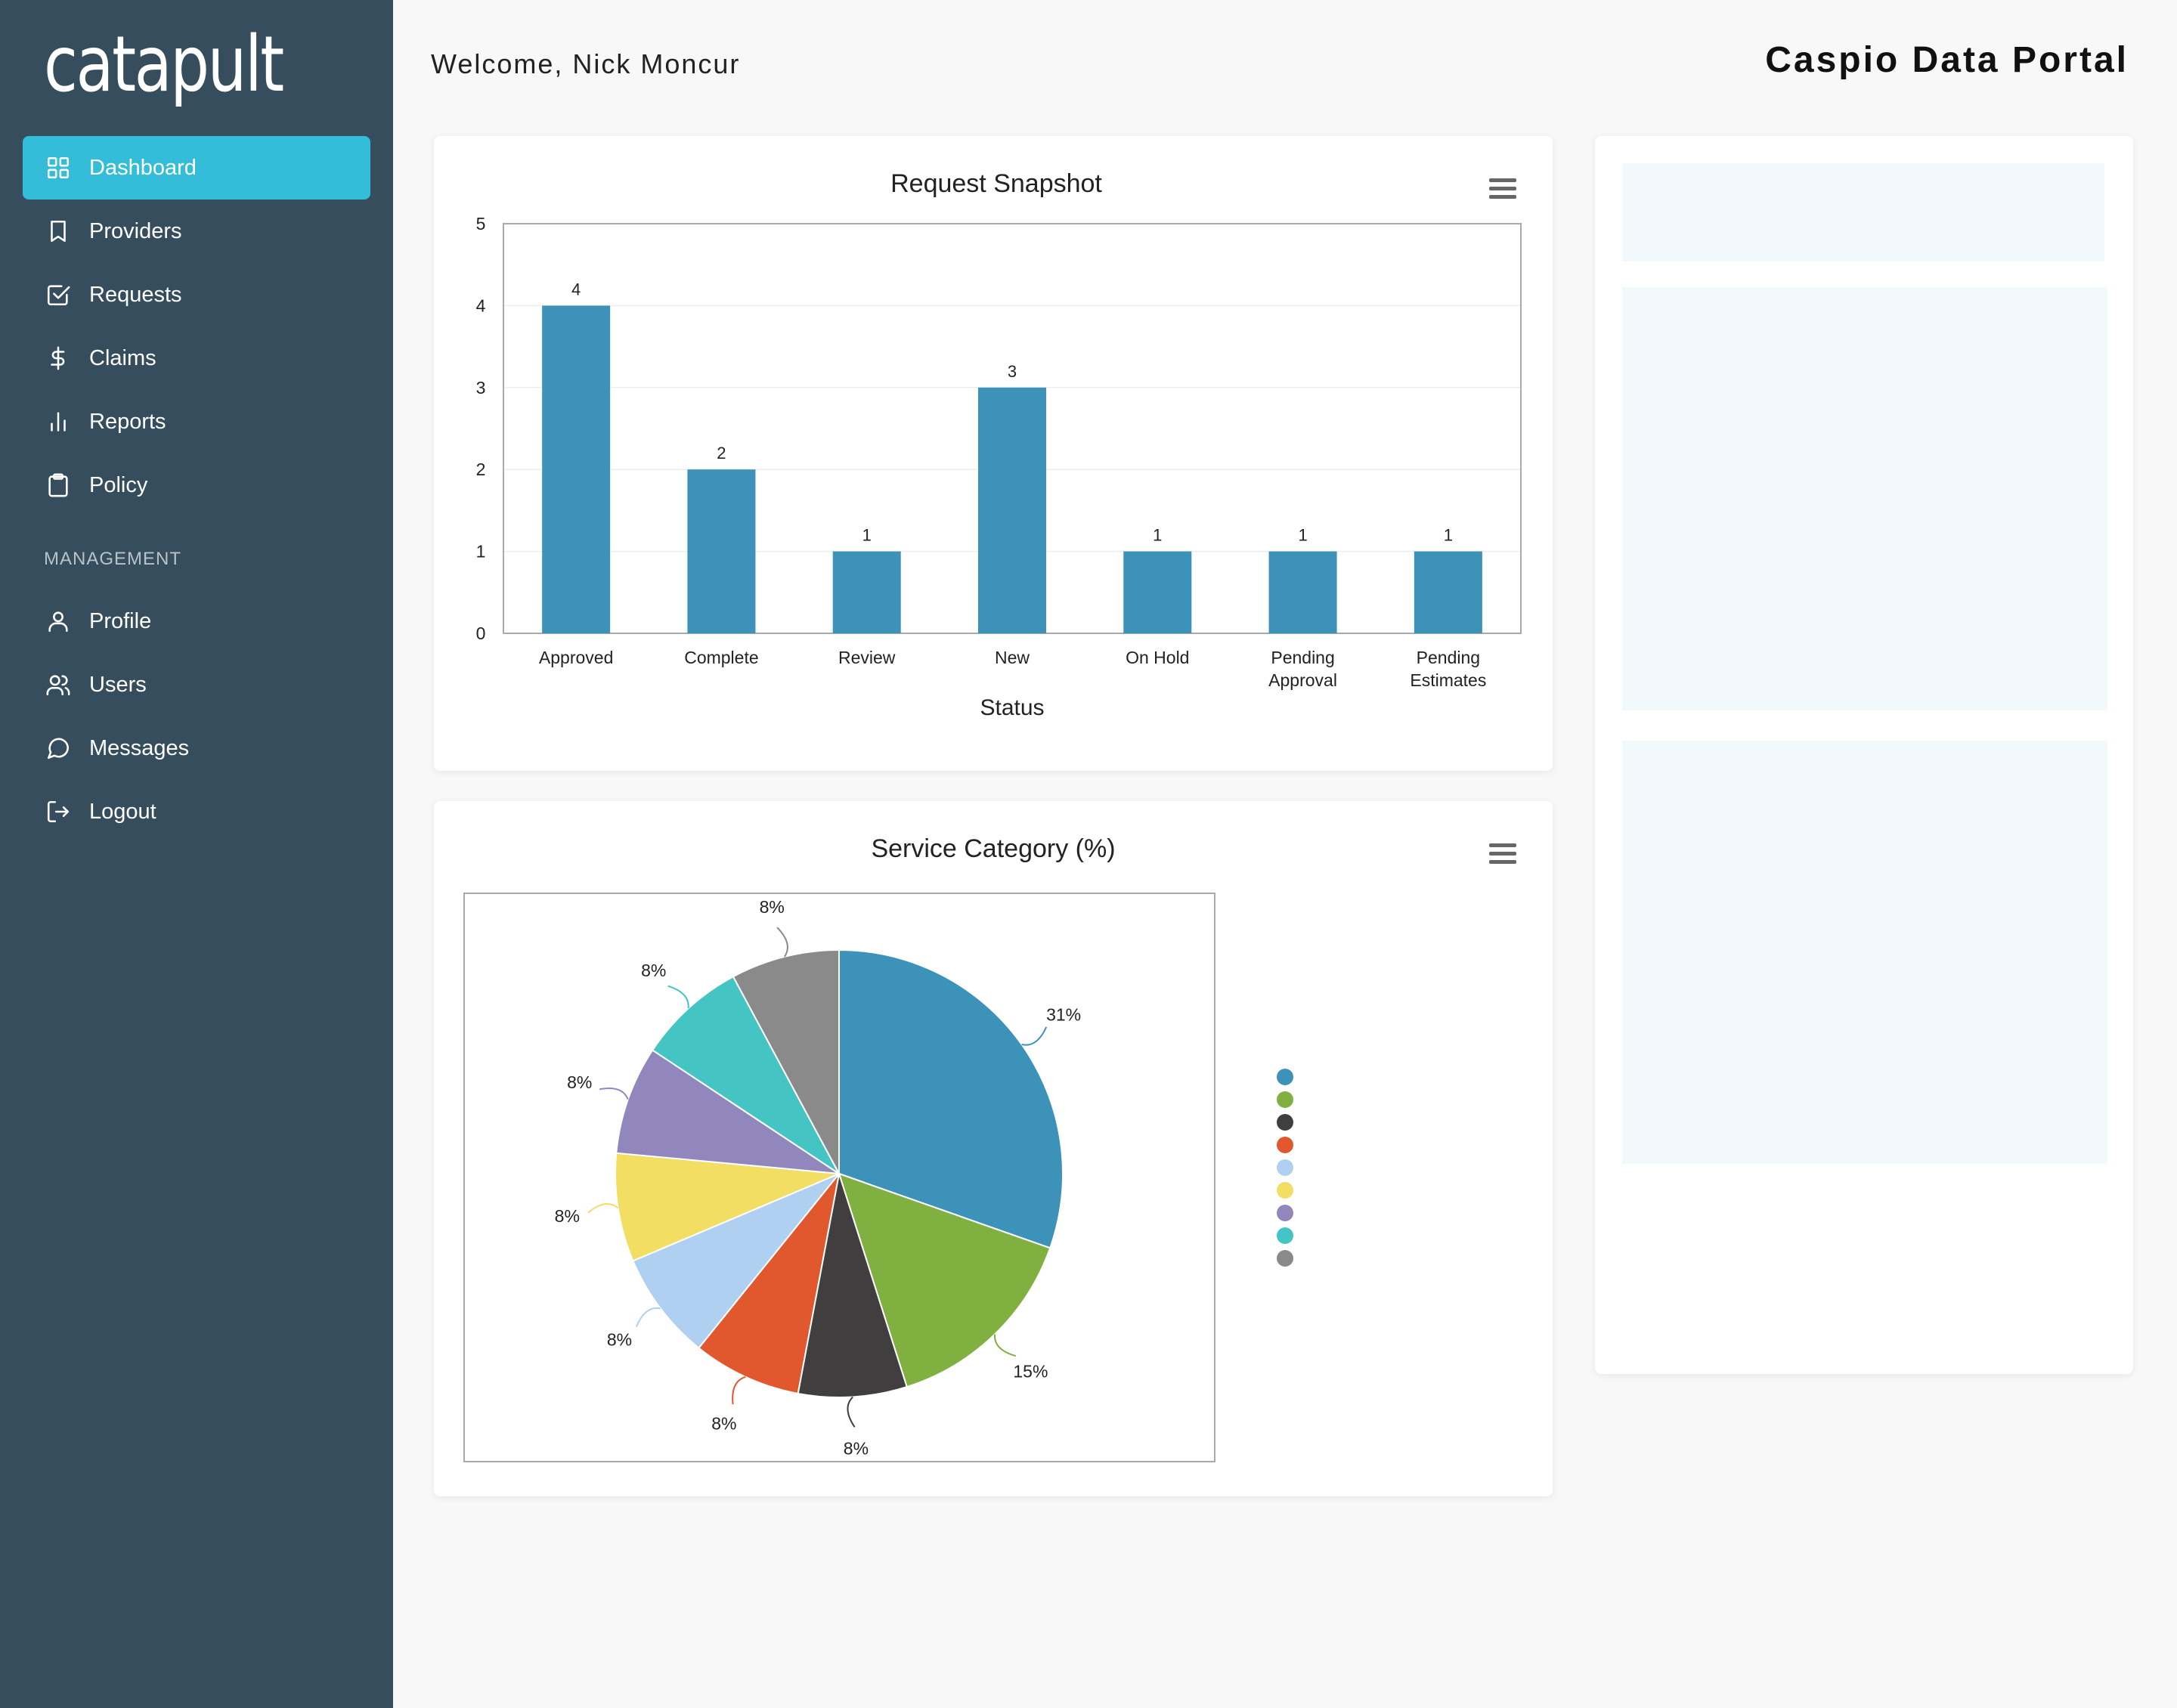 The width and height of the screenshot is (2177, 1708). Describe the element at coordinates (1157, 657) in the screenshot. I see `x-tick-label: On Hold` at that location.